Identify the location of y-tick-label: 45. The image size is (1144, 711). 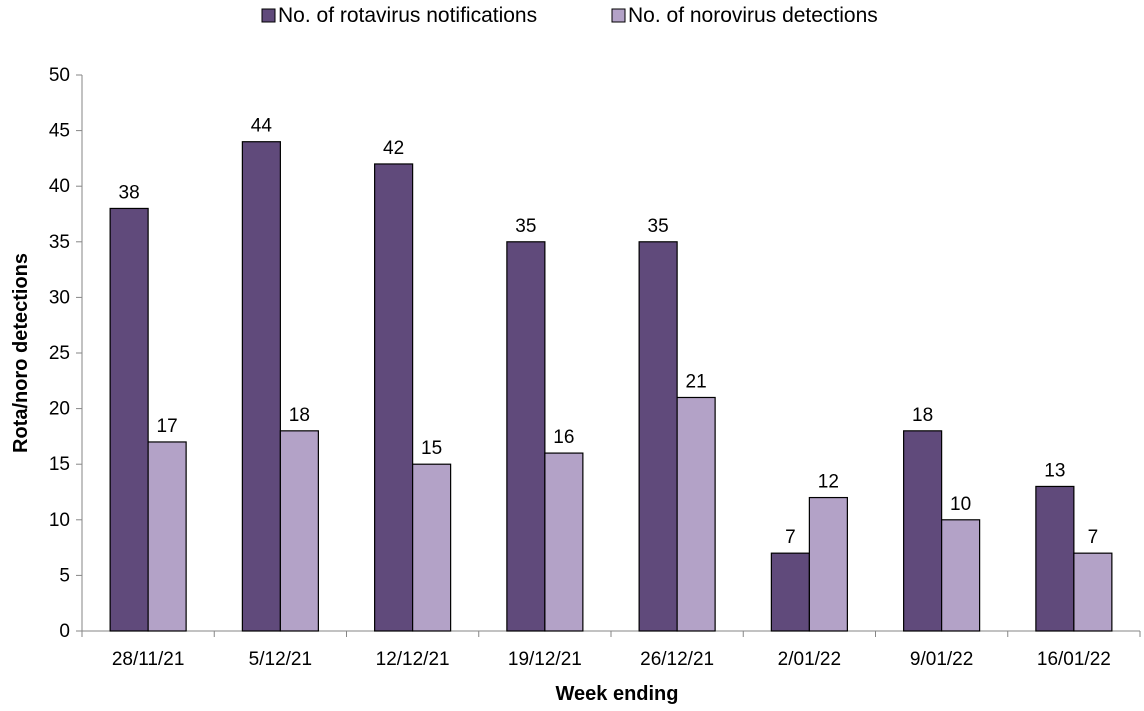
(59, 131).